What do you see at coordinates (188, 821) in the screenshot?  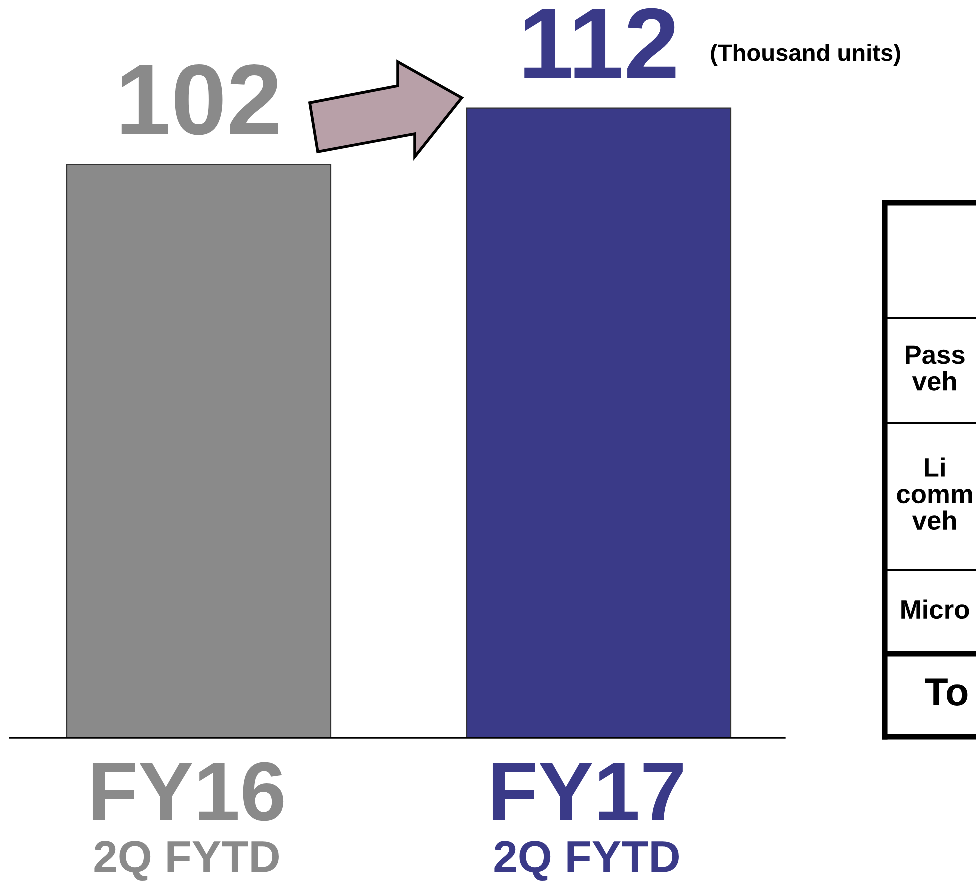 I see `x-tick-label: FY16 2Q FYTD` at bounding box center [188, 821].